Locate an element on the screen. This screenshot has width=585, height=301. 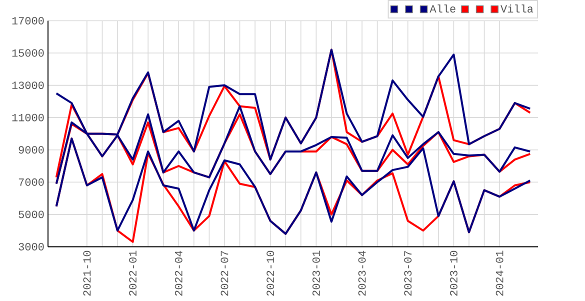
x-tick-label: 2023-07 is located at coordinates (408, 273).